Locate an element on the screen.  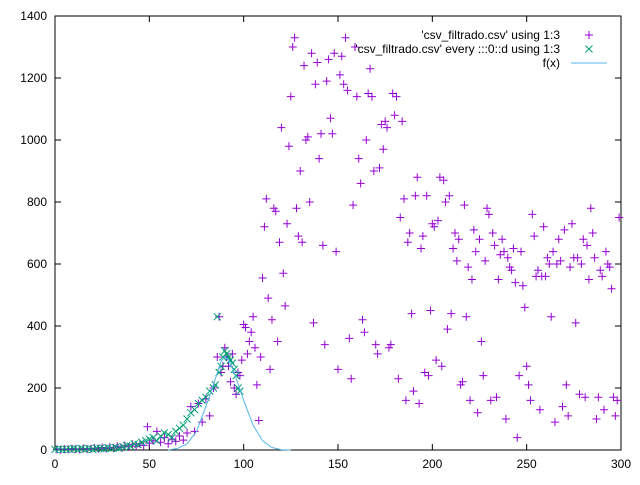
y-tick-label: 0 is located at coordinates (43, 450).